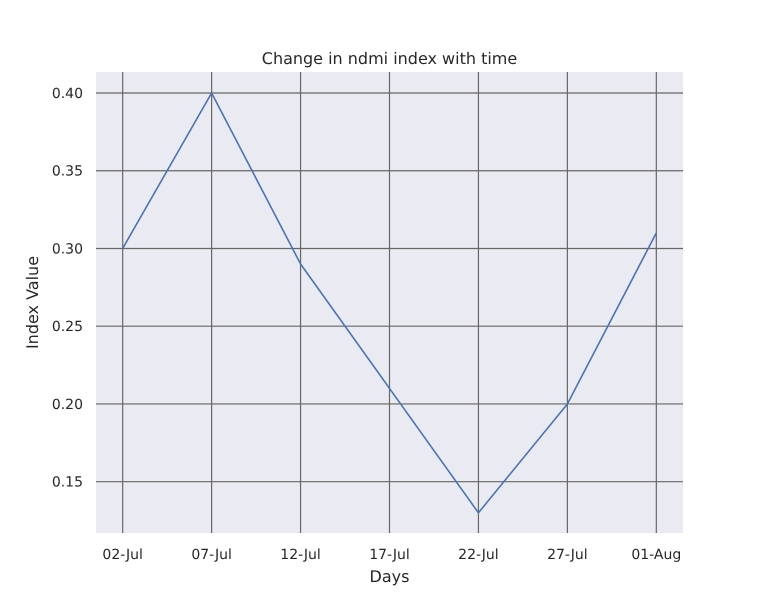  Describe the element at coordinates (211, 555) in the screenshot. I see `x-tick-label: 07-Jul` at that location.